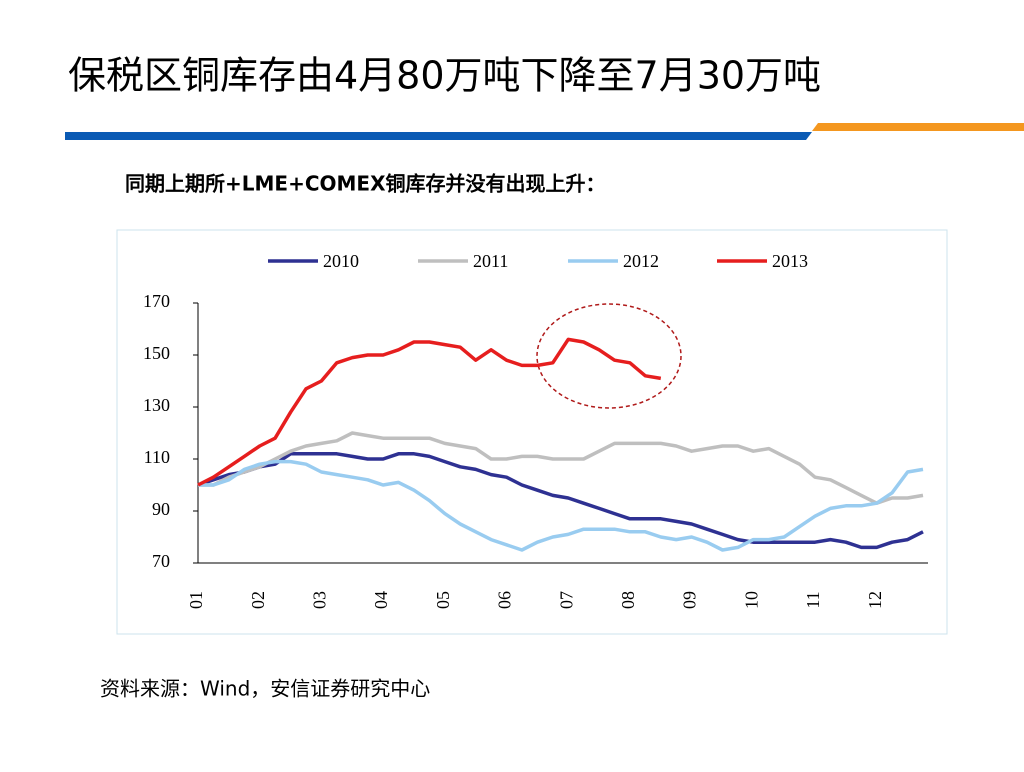 The width and height of the screenshot is (1024, 772). What do you see at coordinates (790, 261) in the screenshot?
I see `legend-label: 2013` at bounding box center [790, 261].